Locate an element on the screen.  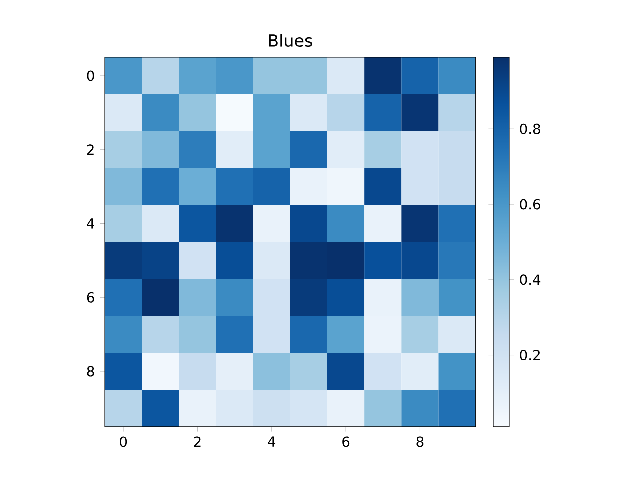
x-tick-label: 6 is located at coordinates (346, 442).